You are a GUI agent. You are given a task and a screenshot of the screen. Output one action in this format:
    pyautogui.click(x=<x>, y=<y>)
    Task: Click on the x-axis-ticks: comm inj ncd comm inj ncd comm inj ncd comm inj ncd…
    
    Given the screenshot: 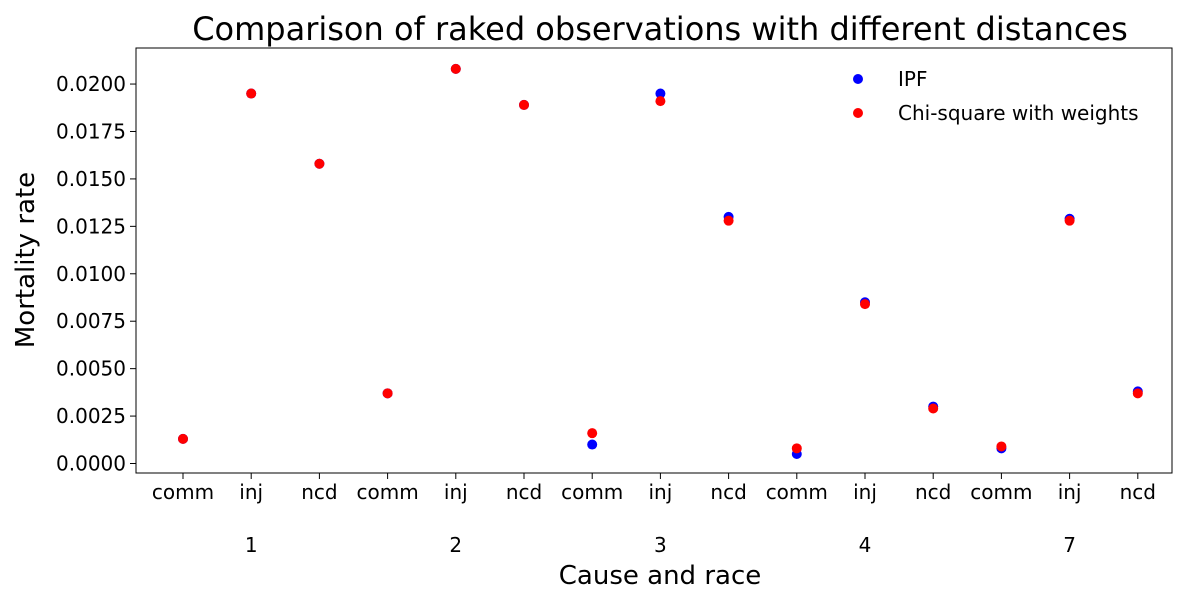 What is the action you would take?
    pyautogui.click(x=654, y=488)
    